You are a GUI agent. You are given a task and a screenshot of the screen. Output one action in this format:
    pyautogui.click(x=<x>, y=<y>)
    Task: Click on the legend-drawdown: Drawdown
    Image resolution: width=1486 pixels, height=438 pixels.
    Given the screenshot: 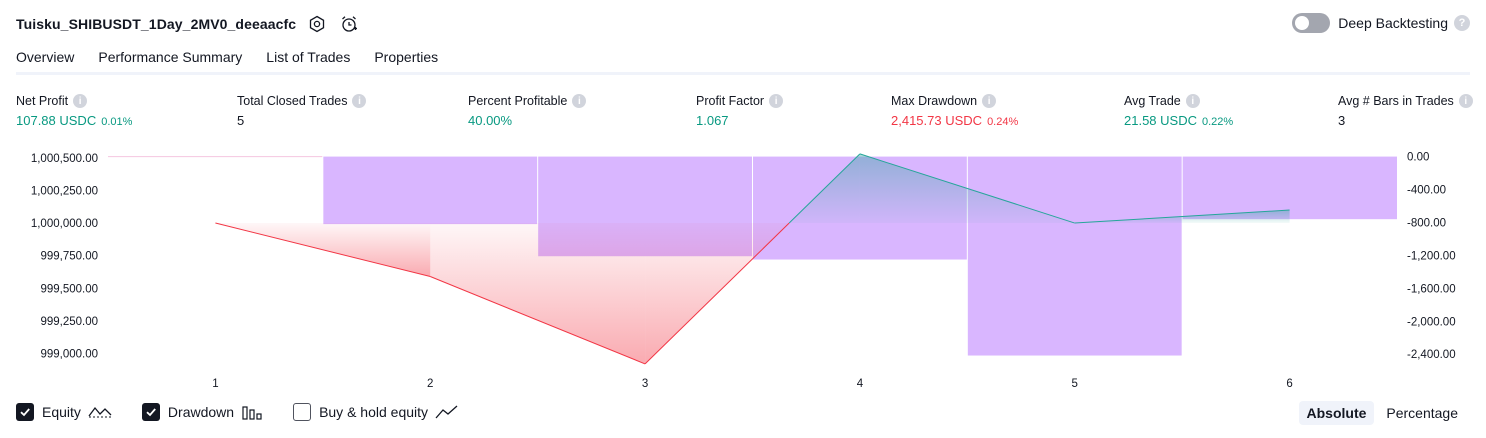 What is the action you would take?
    pyautogui.click(x=202, y=412)
    